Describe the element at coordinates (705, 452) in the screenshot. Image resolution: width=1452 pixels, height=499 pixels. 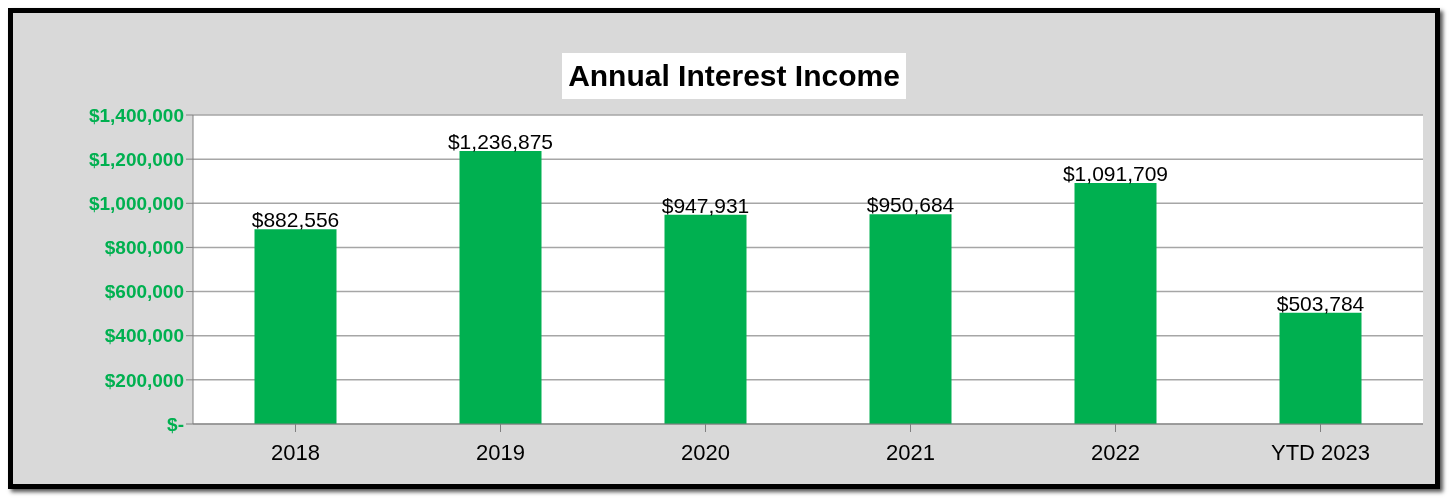
I see `x-tick-label: 2020` at that location.